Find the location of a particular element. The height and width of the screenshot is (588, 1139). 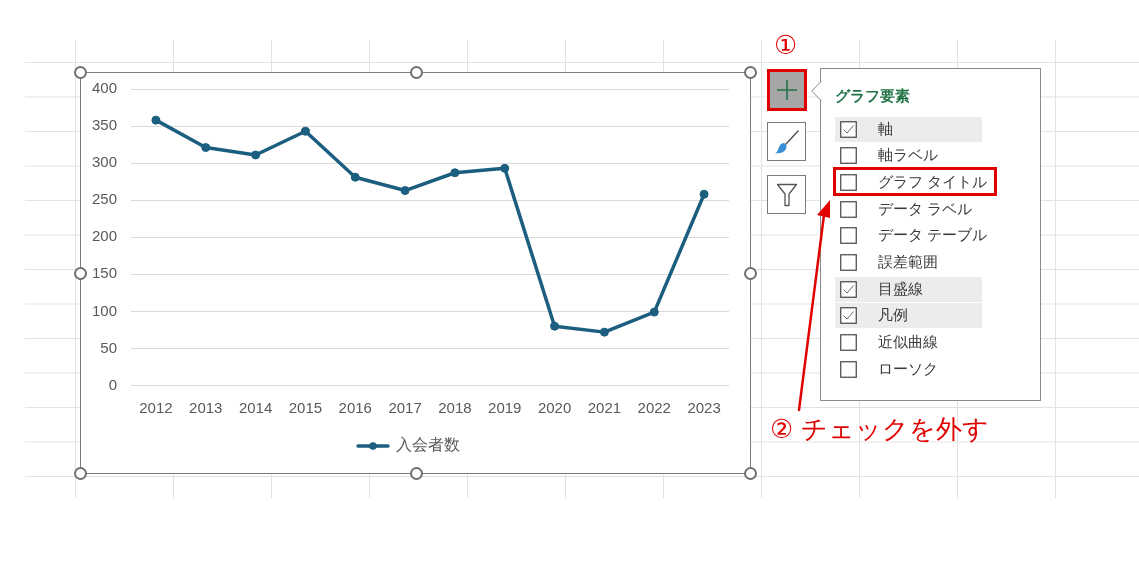

text: ① is located at coordinates (786, 45).